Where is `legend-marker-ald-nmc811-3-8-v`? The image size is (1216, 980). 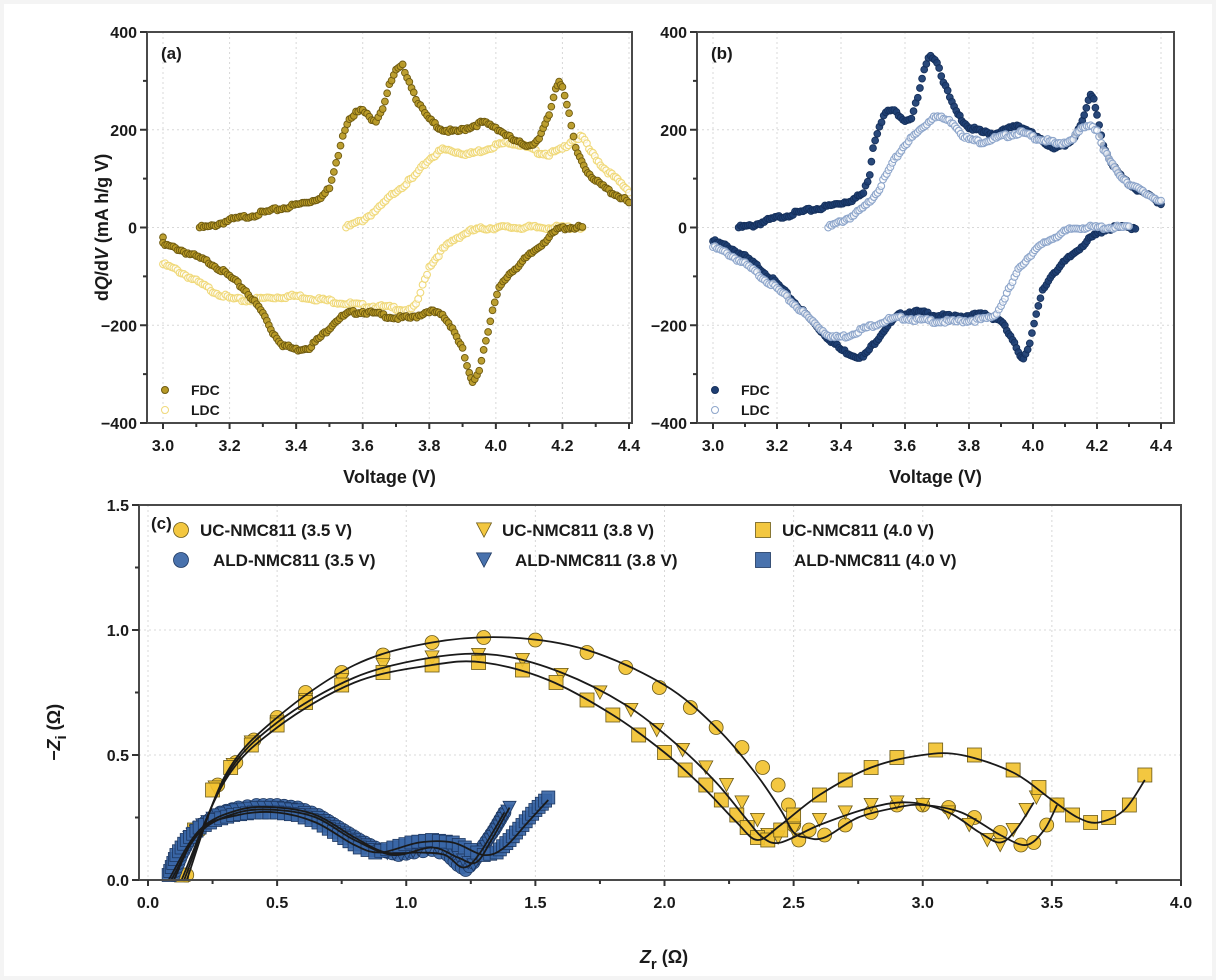 legend-marker-ald-nmc811-3-8-v is located at coordinates (484, 560).